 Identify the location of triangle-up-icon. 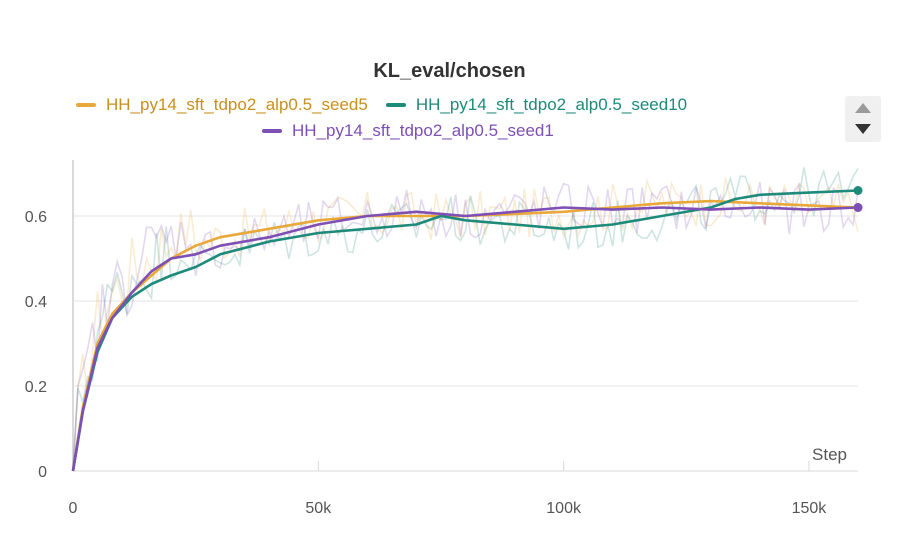
(863, 108).